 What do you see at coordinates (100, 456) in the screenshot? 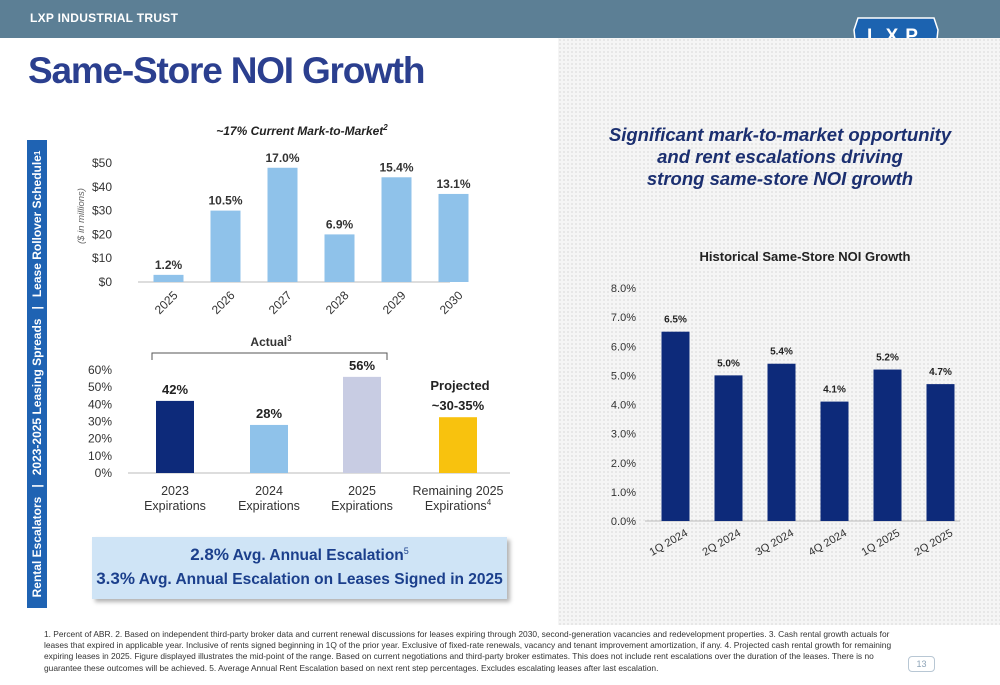
I see `y-tick-label: 10%` at bounding box center [100, 456].